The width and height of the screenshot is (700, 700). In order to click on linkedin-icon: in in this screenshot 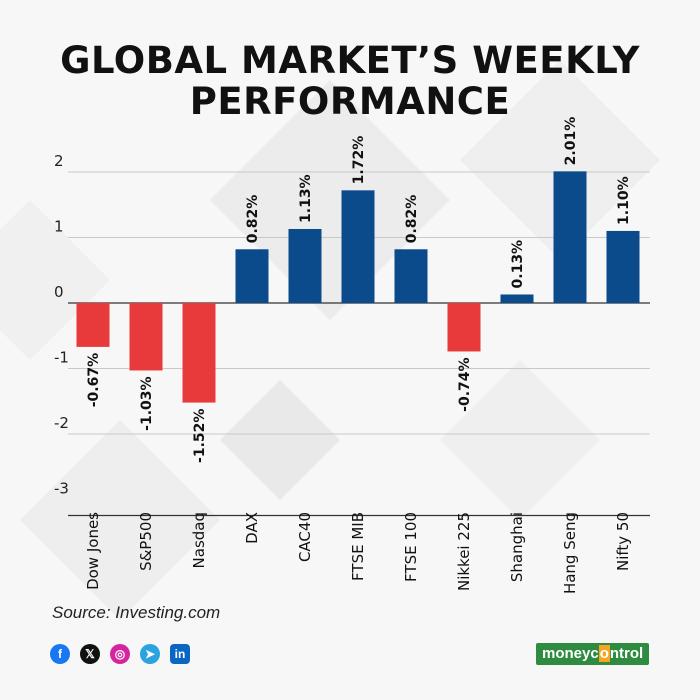, I will do `click(180, 654)`.